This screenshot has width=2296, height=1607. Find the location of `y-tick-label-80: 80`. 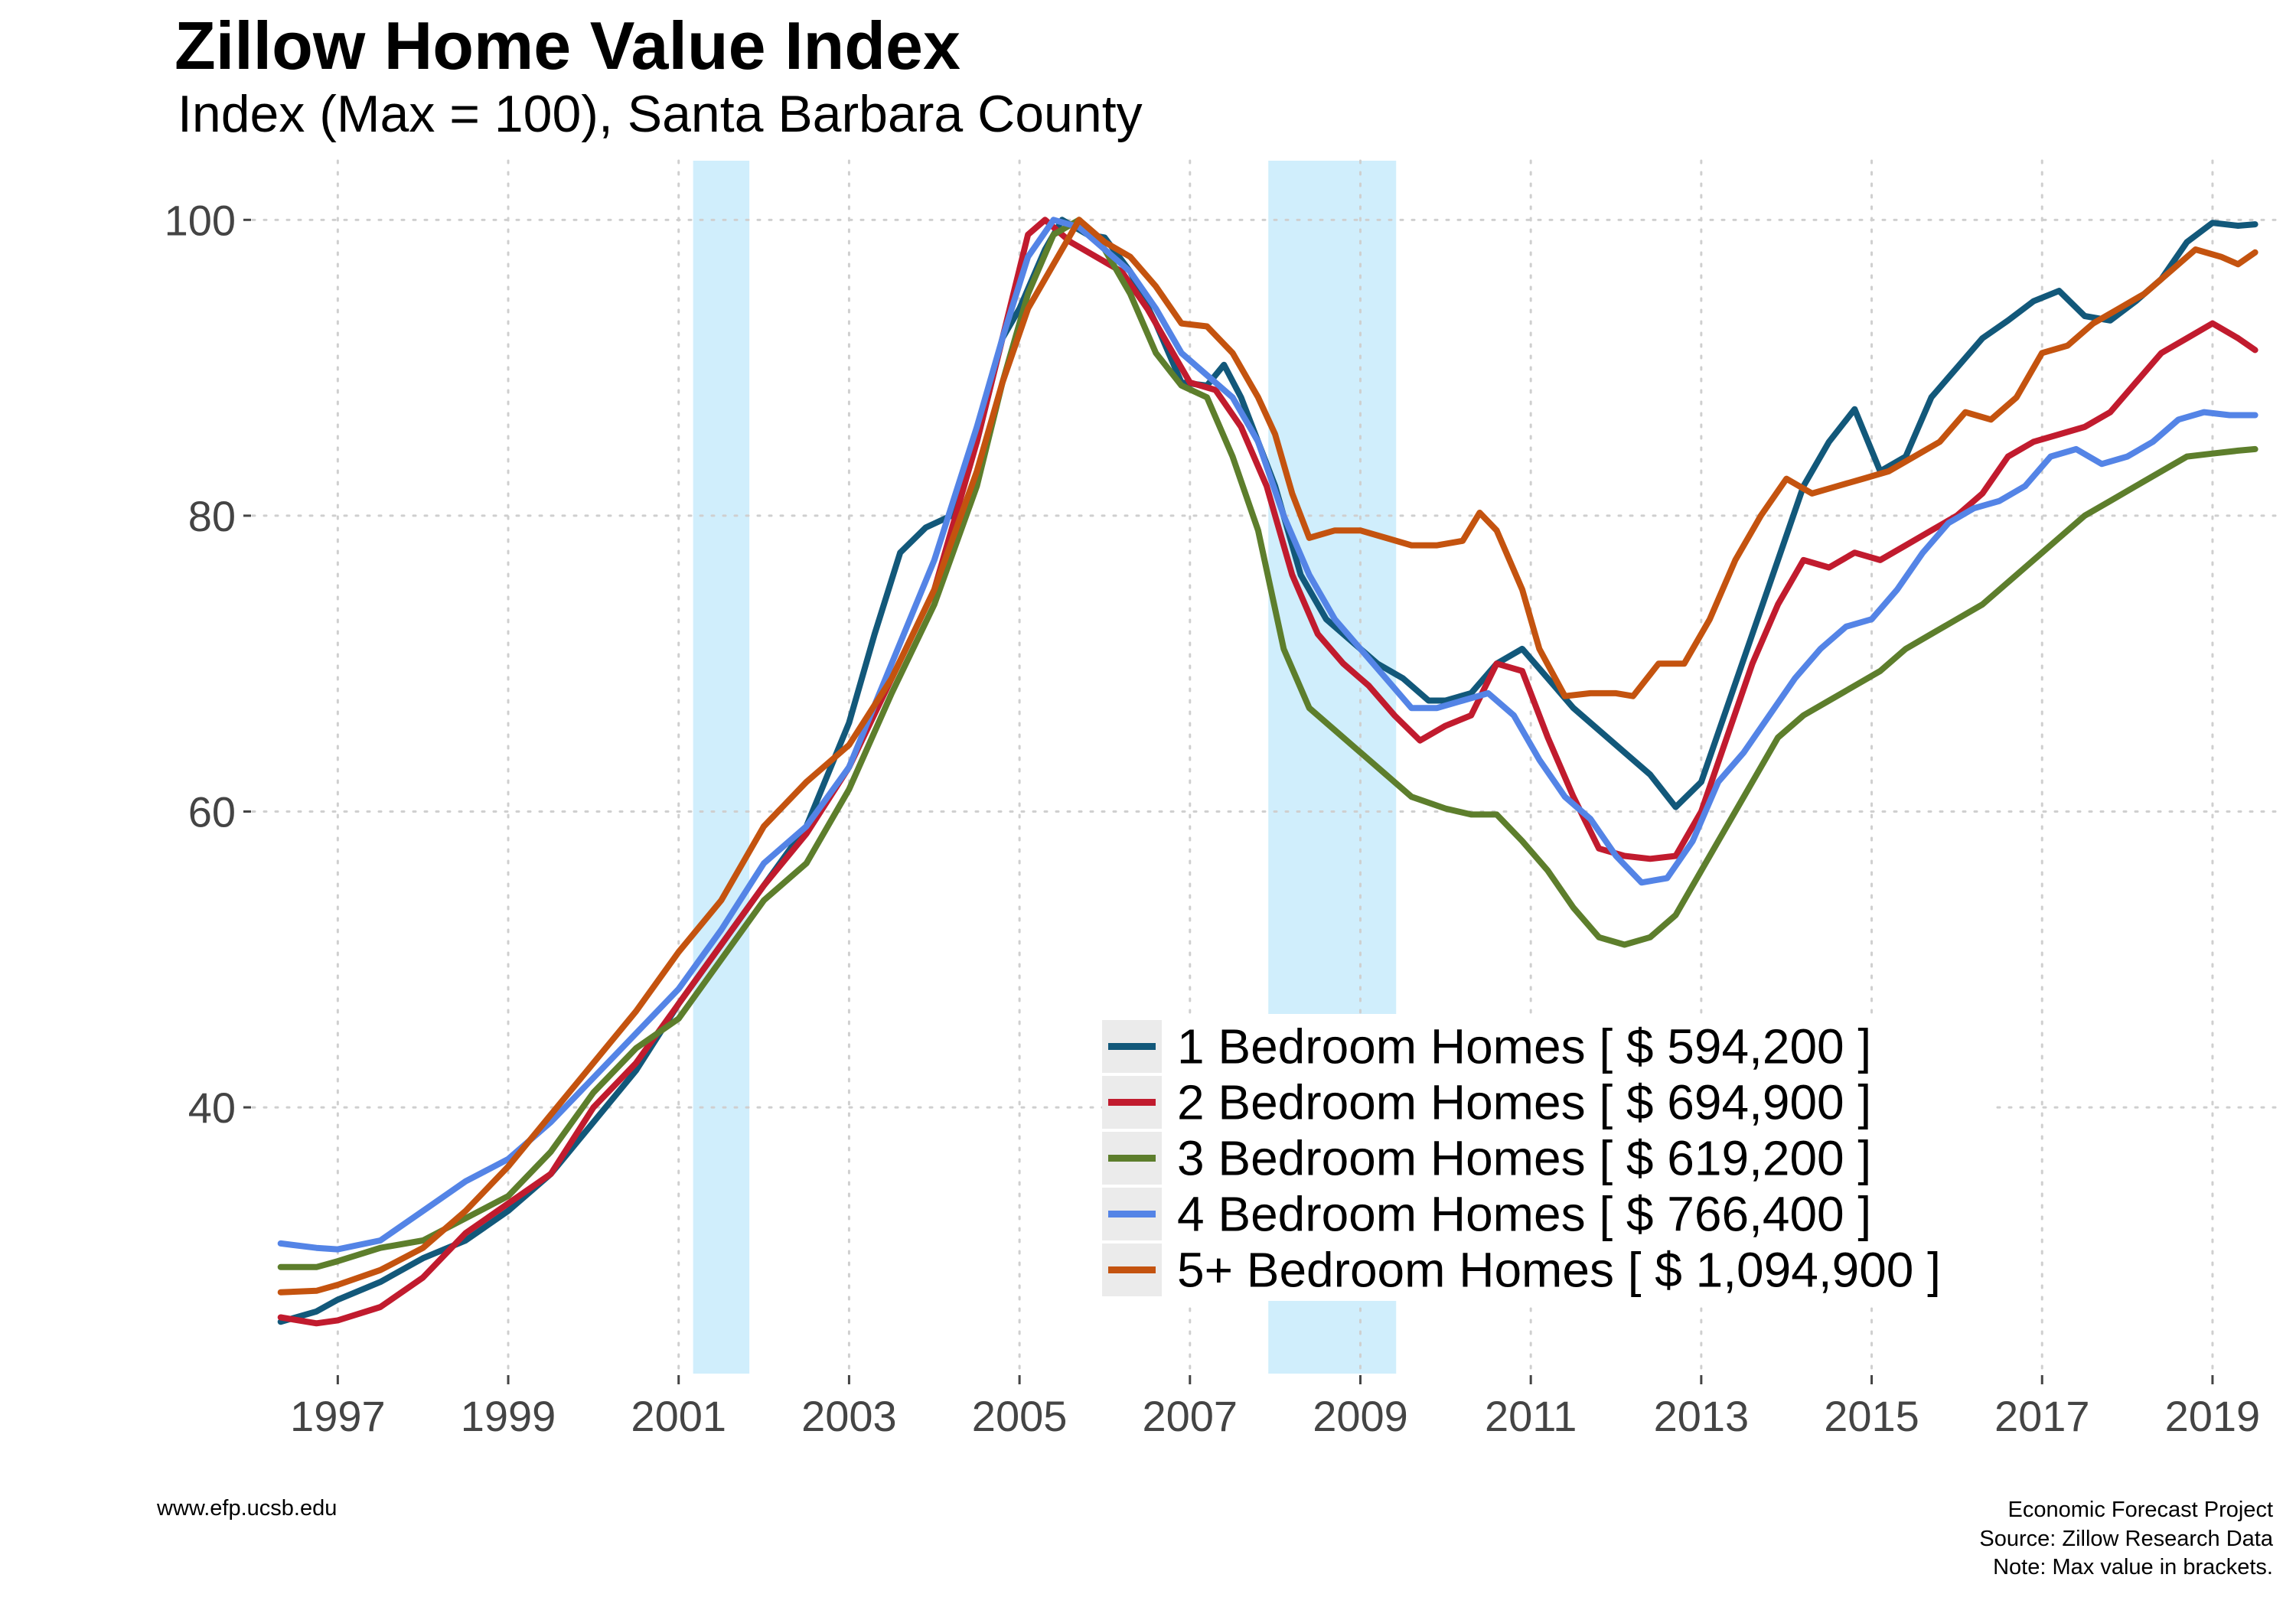

y-tick-label-80: 80 is located at coordinates (212, 516).